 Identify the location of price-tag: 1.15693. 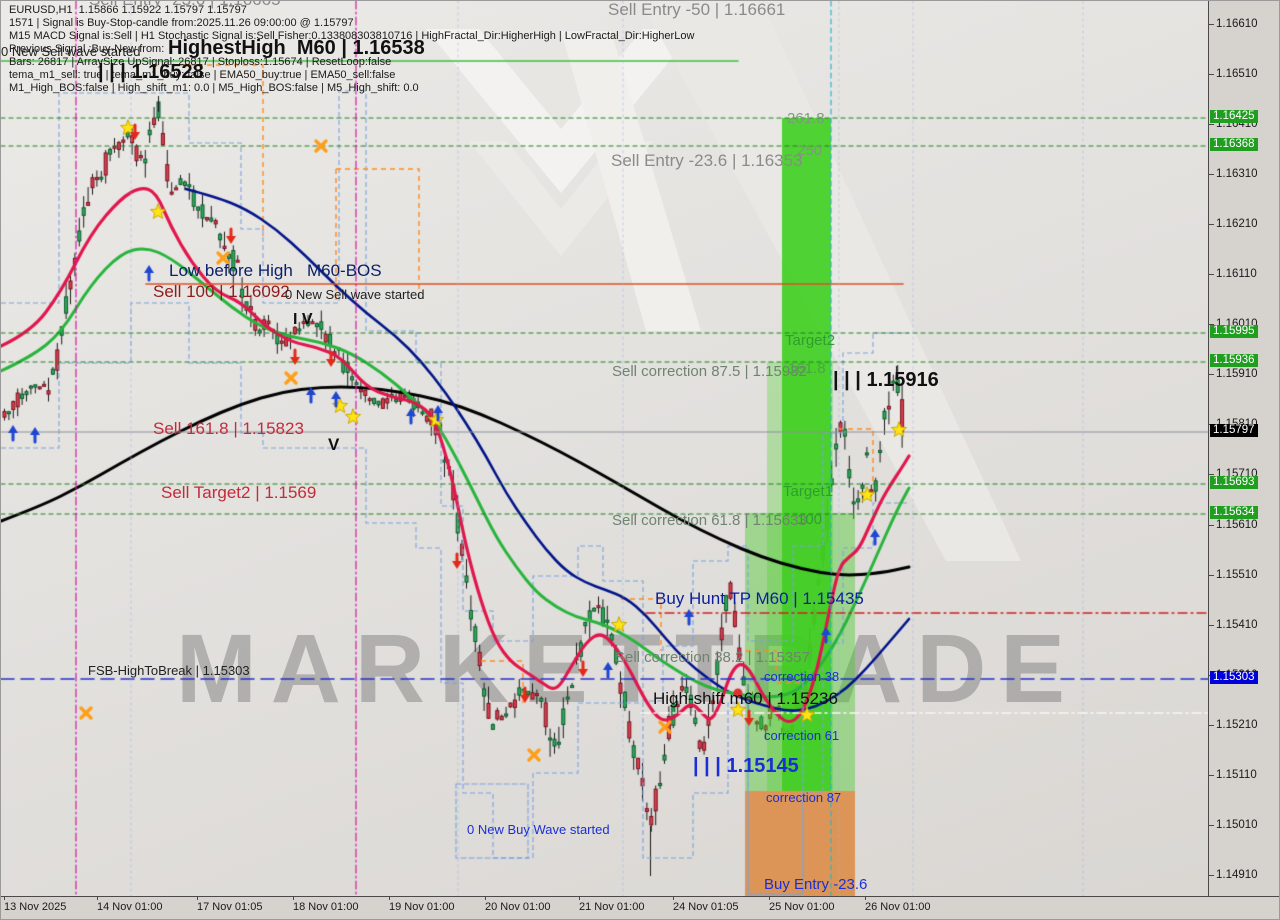
(1234, 482).